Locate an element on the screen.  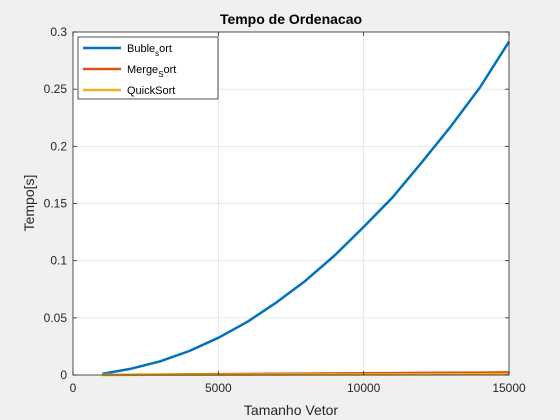
y-tick-label: 0.2 is located at coordinates (58, 146).